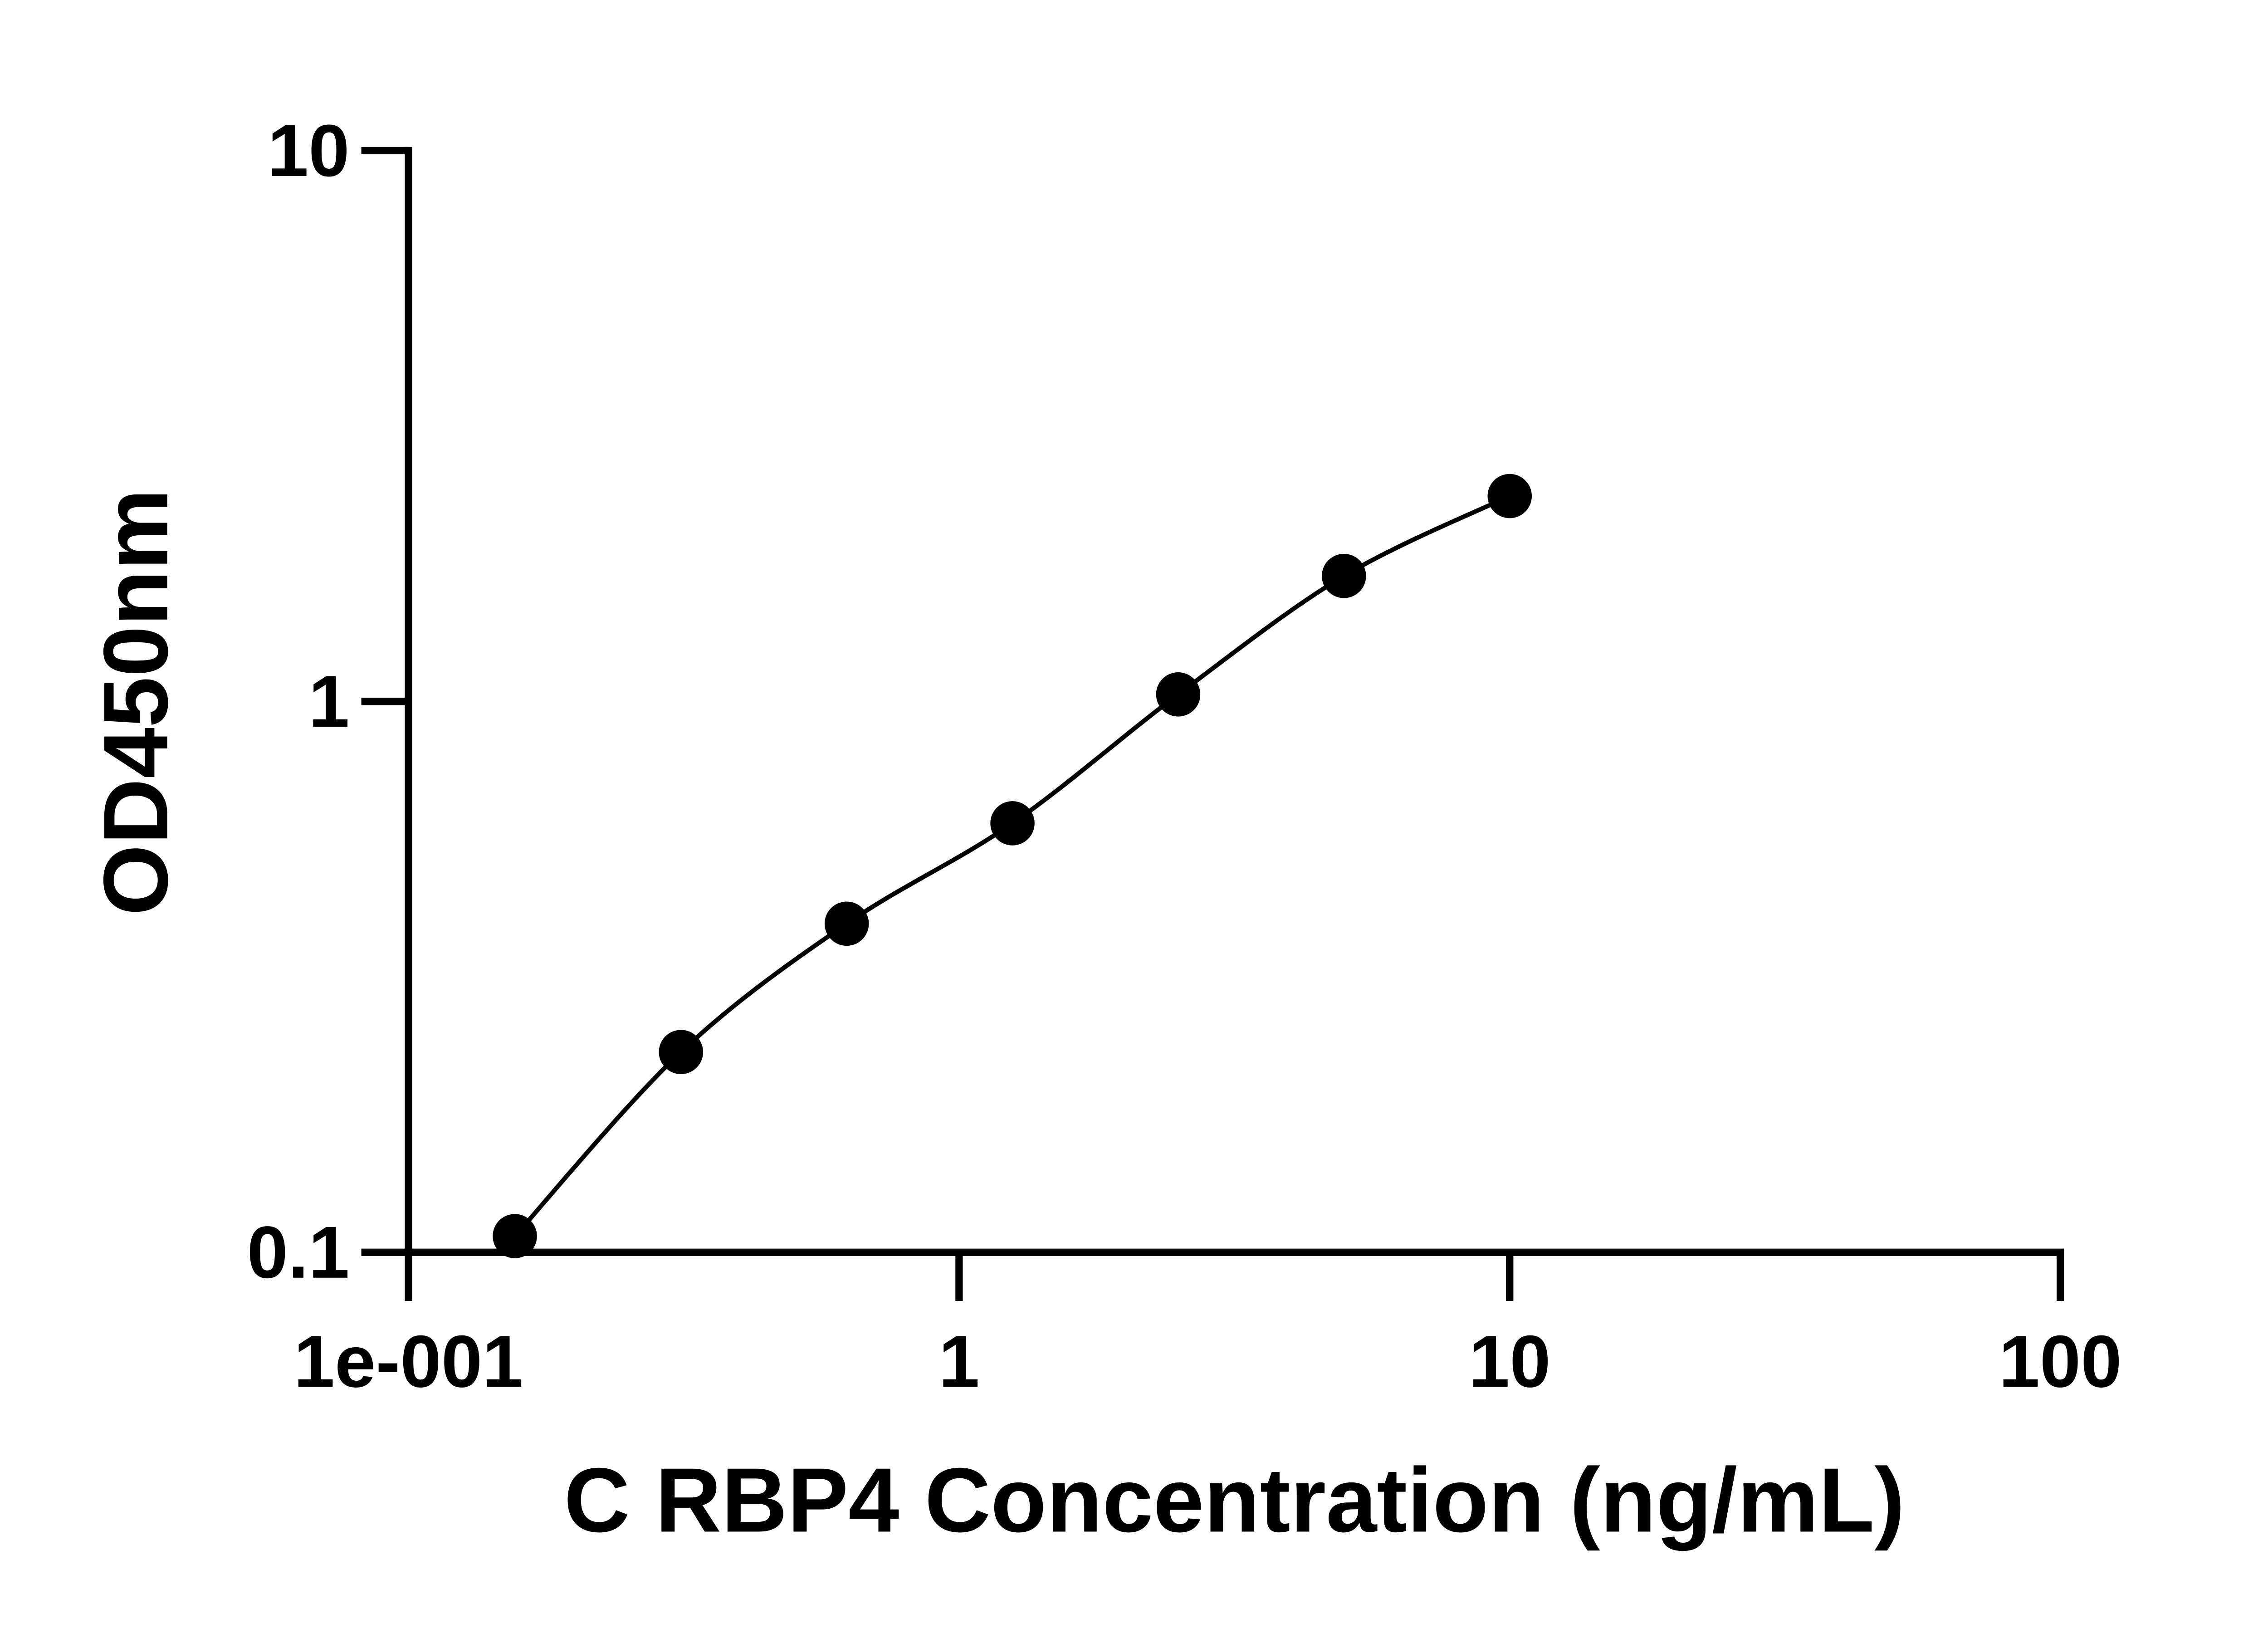 The width and height of the screenshot is (2268, 1633). I want to click on x-axis-title: C RBP4 Concentration (ng/mL), so click(1235, 1500).